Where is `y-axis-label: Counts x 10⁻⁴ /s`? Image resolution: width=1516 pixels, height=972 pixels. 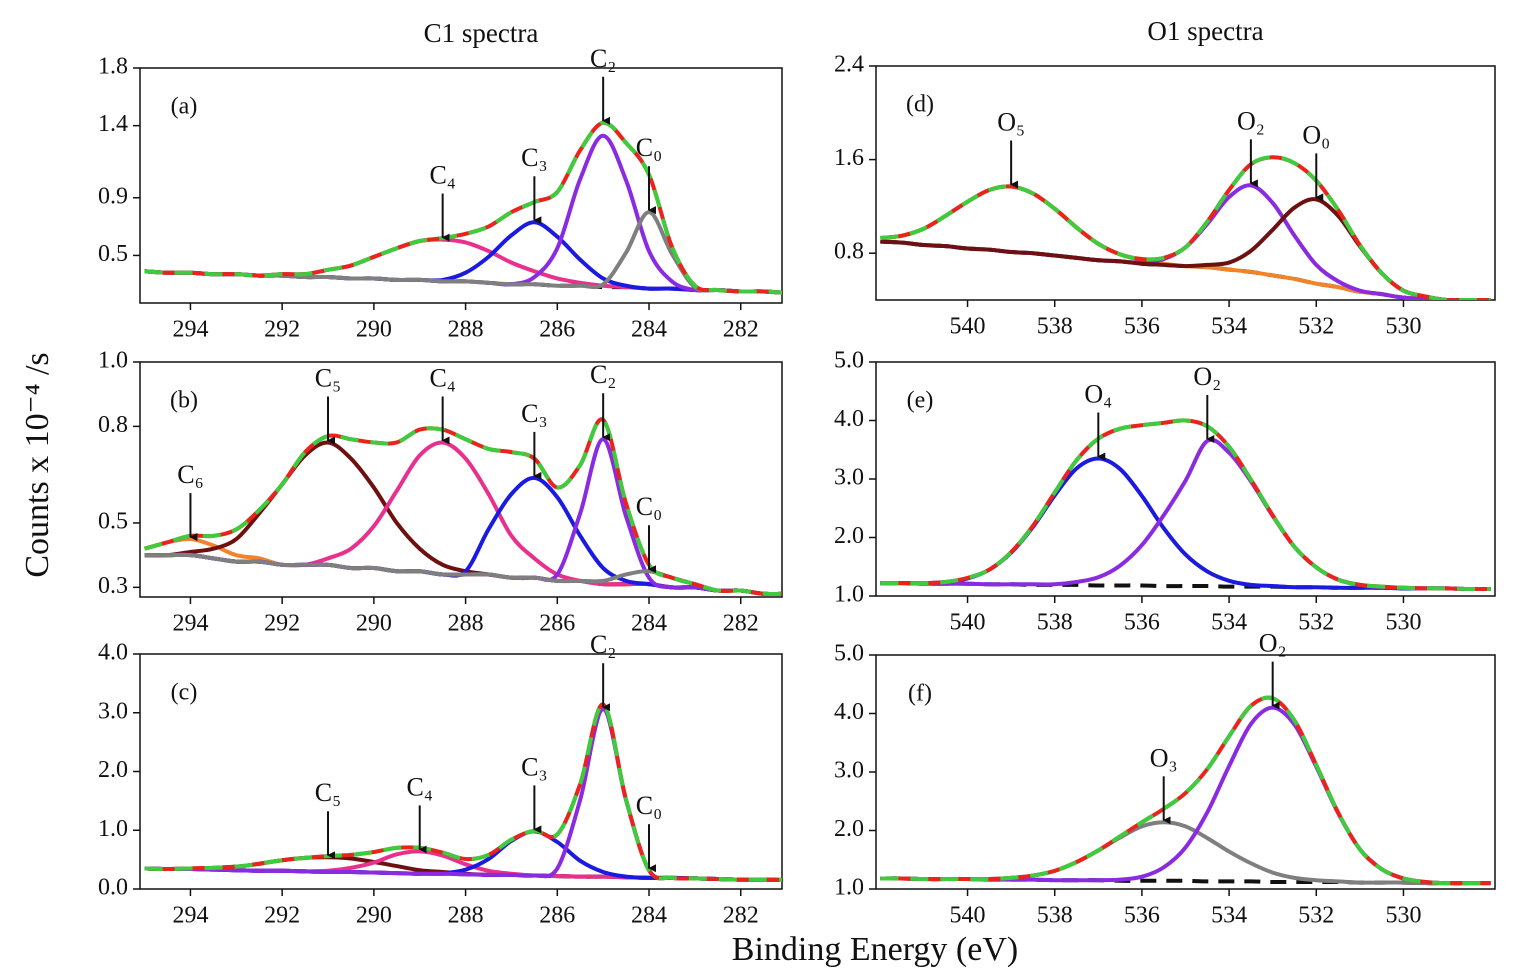
y-axis-label: Counts x 10⁻⁴ /s is located at coordinates (37, 464).